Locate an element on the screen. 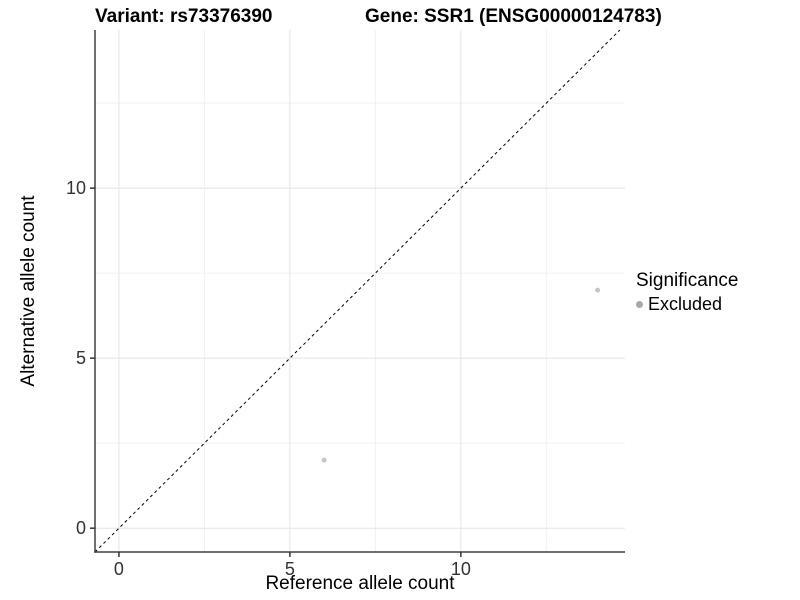 The image size is (800, 600). legend: Significance Excluded is located at coordinates (687, 292).